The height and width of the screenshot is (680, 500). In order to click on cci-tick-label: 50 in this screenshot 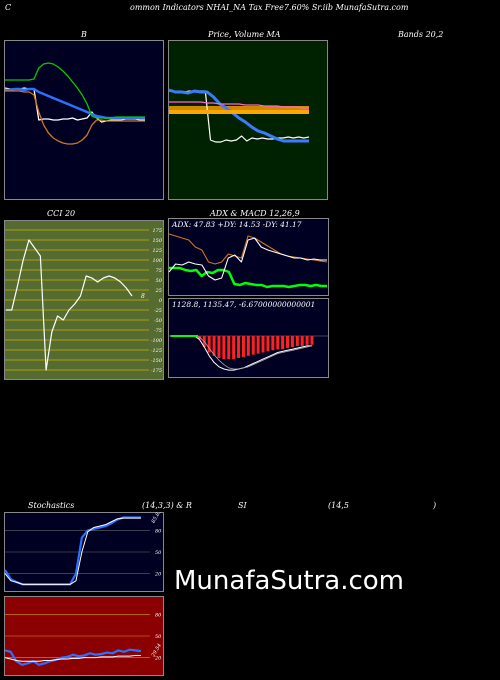, I will do `click(159, 281)`.